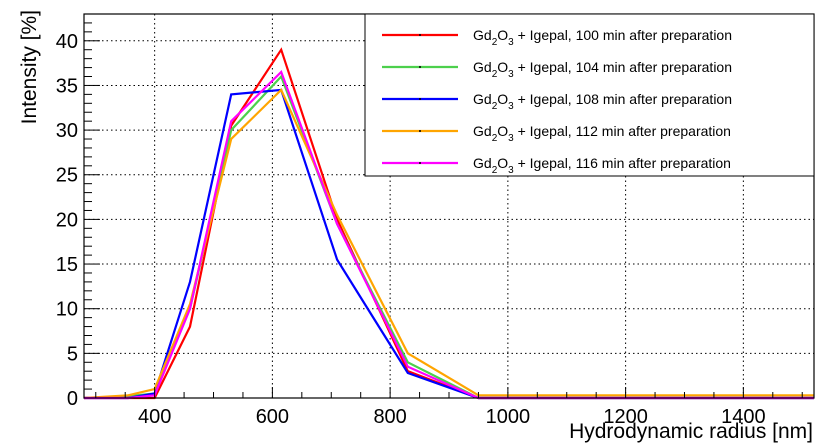  What do you see at coordinates (67, 131) in the screenshot?
I see `y-tick-label: 30` at bounding box center [67, 131].